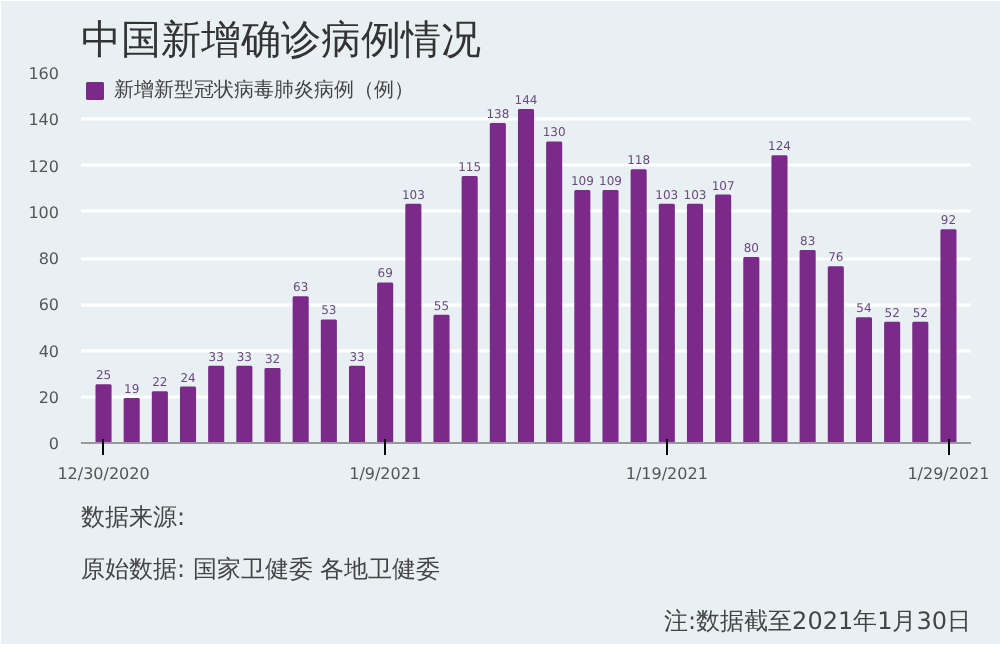 The height and width of the screenshot is (666, 1000). What do you see at coordinates (261, 569) in the screenshot?
I see `text: 原始数据: 国家卫健委 各地卫健委` at bounding box center [261, 569].